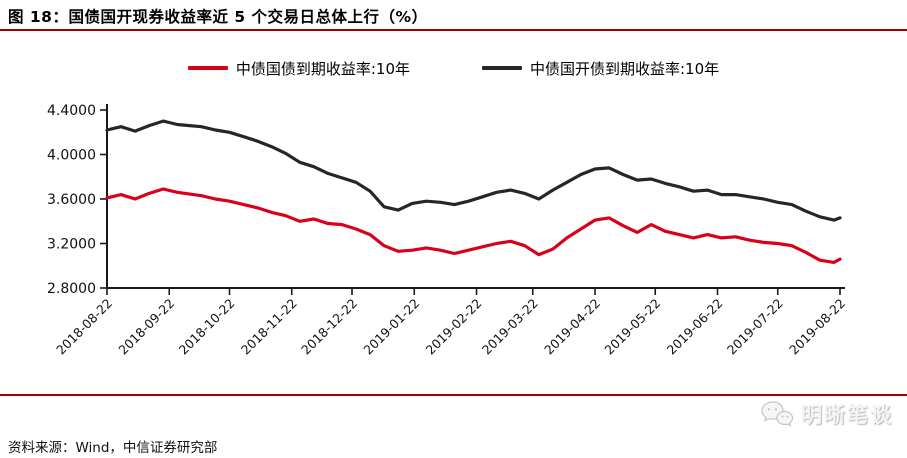 The width and height of the screenshot is (907, 458). I want to click on x-tick-label: 2019-02-22, so click(454, 327).